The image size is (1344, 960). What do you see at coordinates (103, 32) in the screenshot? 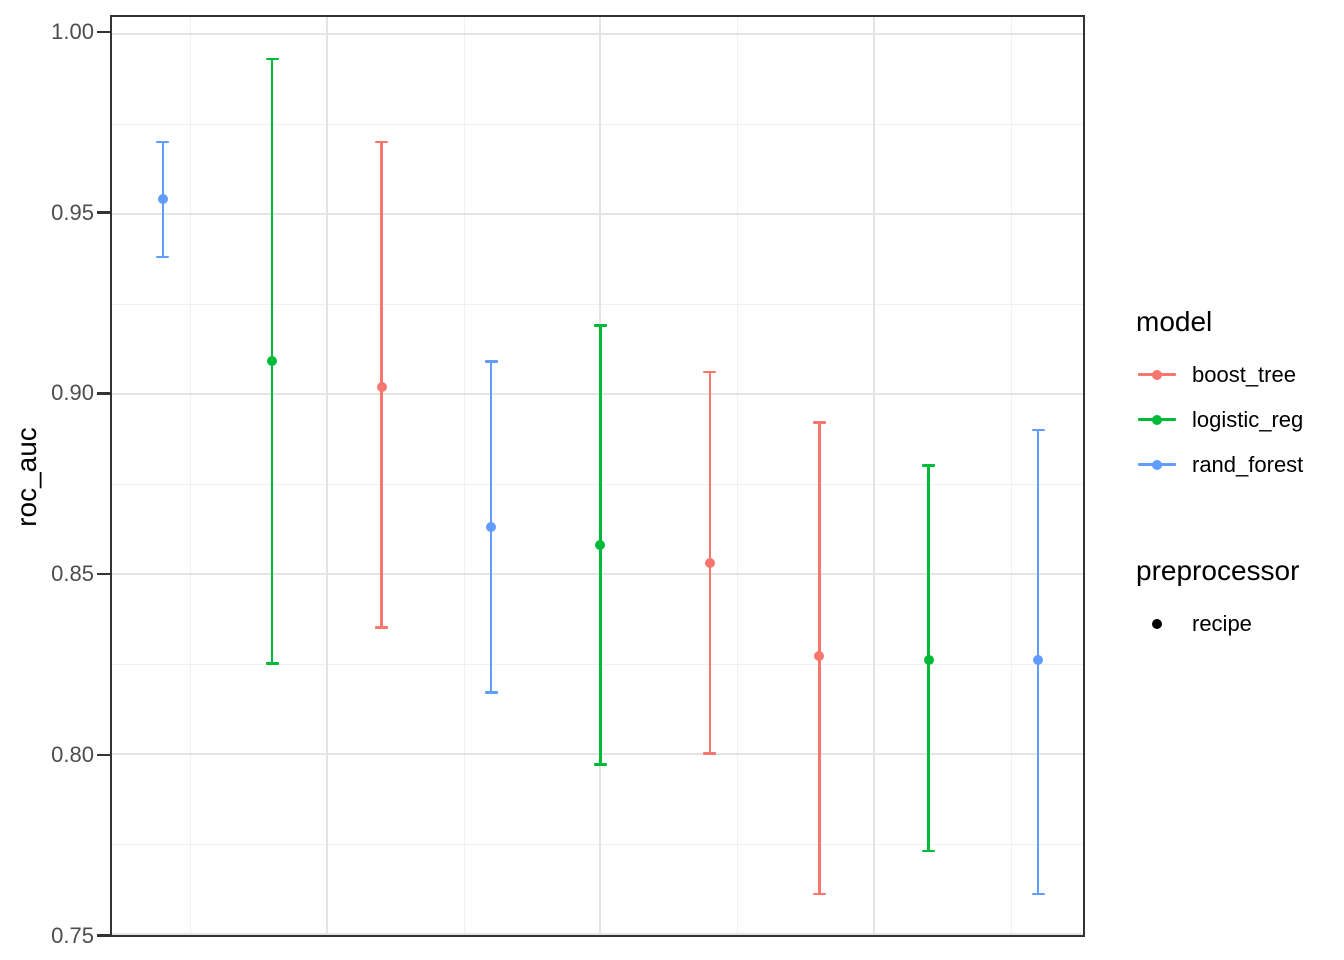
I see `ytick-mark-1.00` at bounding box center [103, 32].